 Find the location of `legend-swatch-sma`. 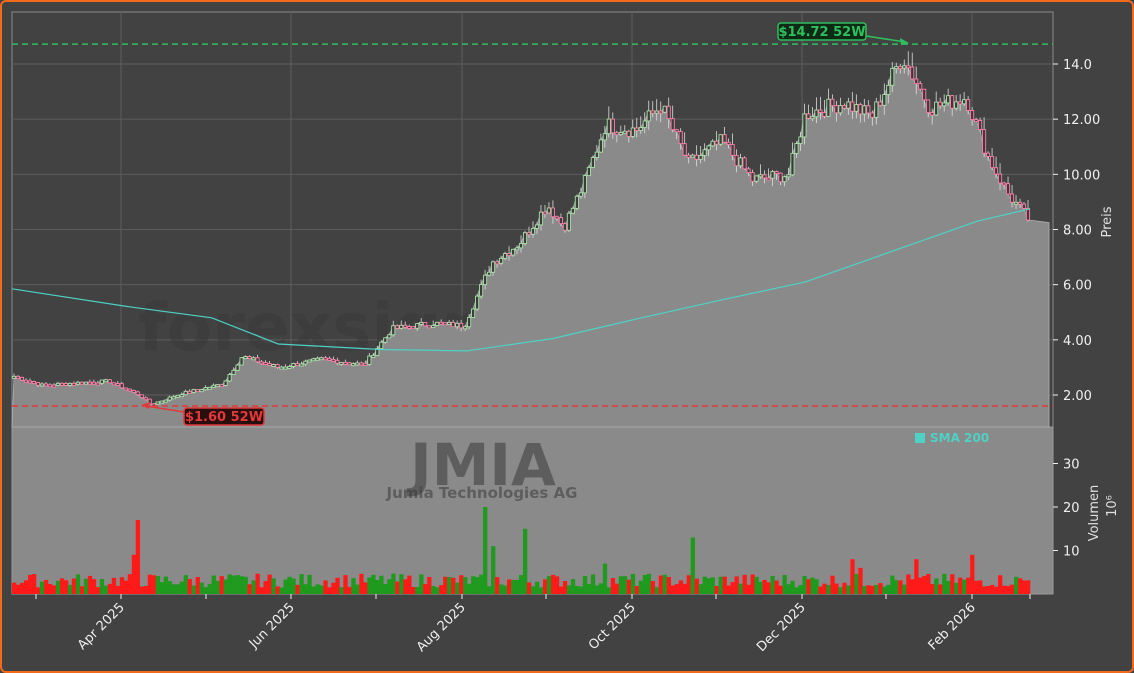

legend-swatch-sma is located at coordinates (920, 438).